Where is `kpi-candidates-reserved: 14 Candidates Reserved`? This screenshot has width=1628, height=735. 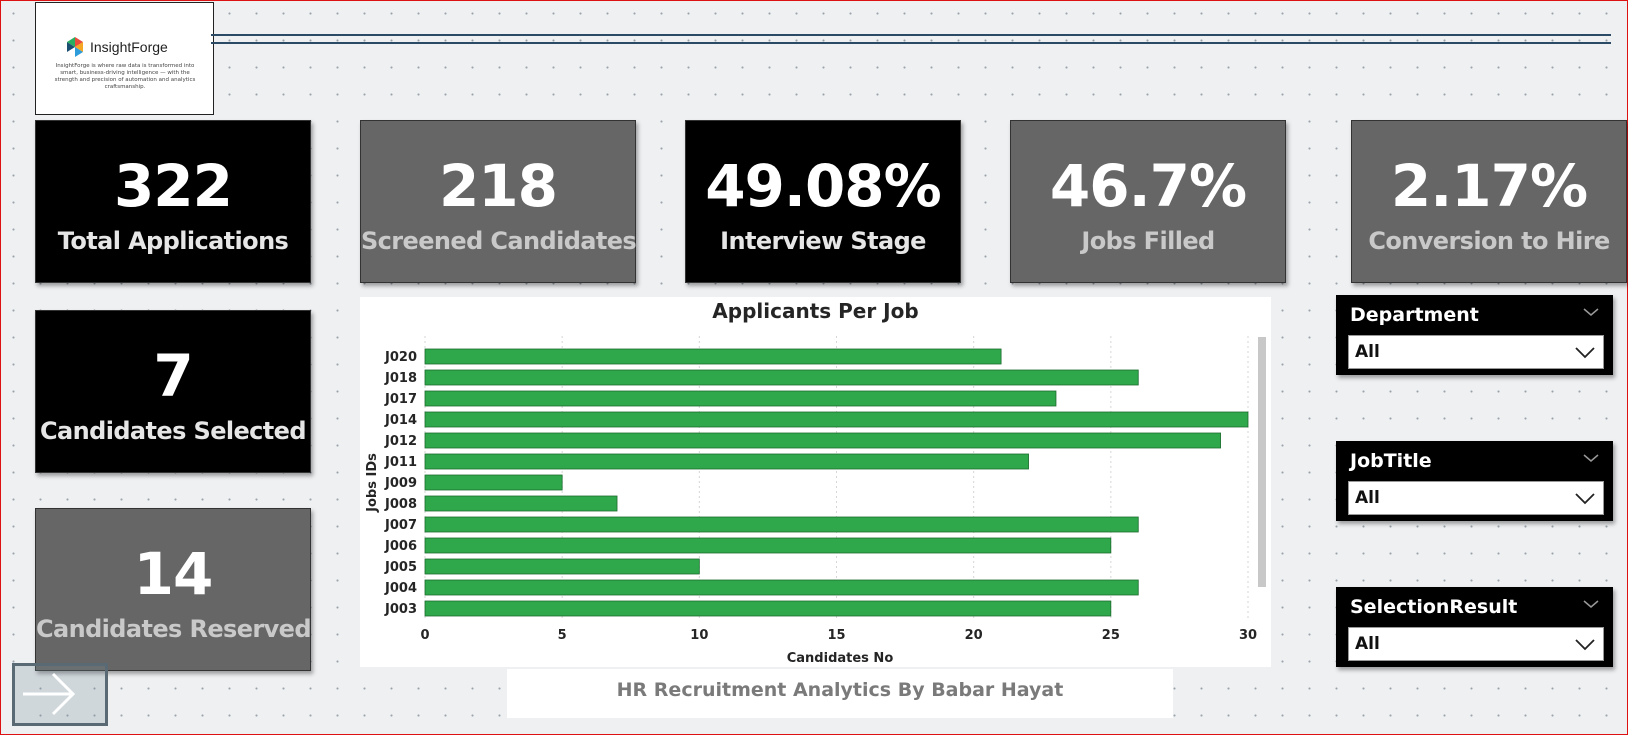 kpi-candidates-reserved: 14 Candidates Reserved is located at coordinates (173, 589).